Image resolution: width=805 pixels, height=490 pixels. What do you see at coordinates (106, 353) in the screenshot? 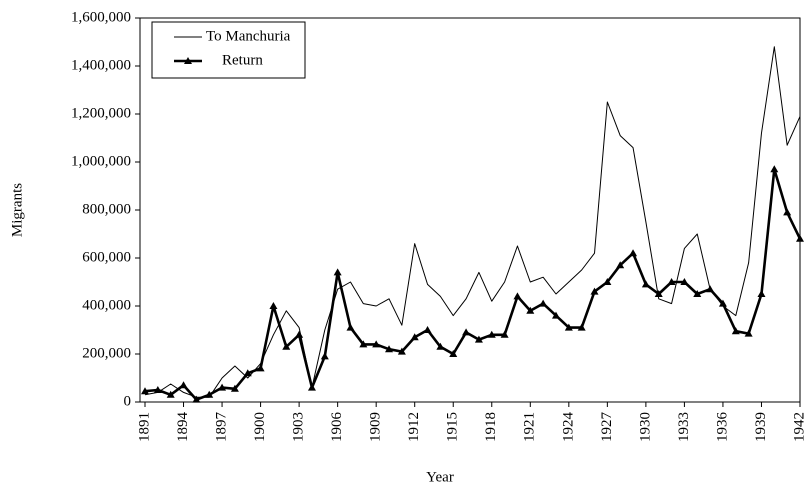
I see `y-tick-label: 200,000` at bounding box center [106, 353].